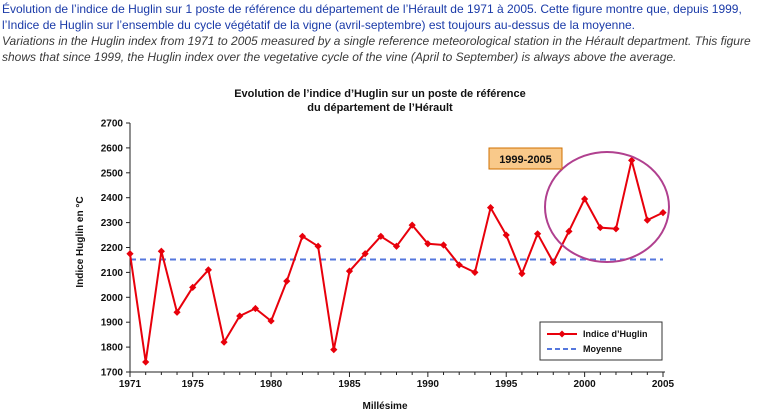 The height and width of the screenshot is (418, 768). What do you see at coordinates (112, 298) in the screenshot?
I see `y-tick-label: 2000` at bounding box center [112, 298].